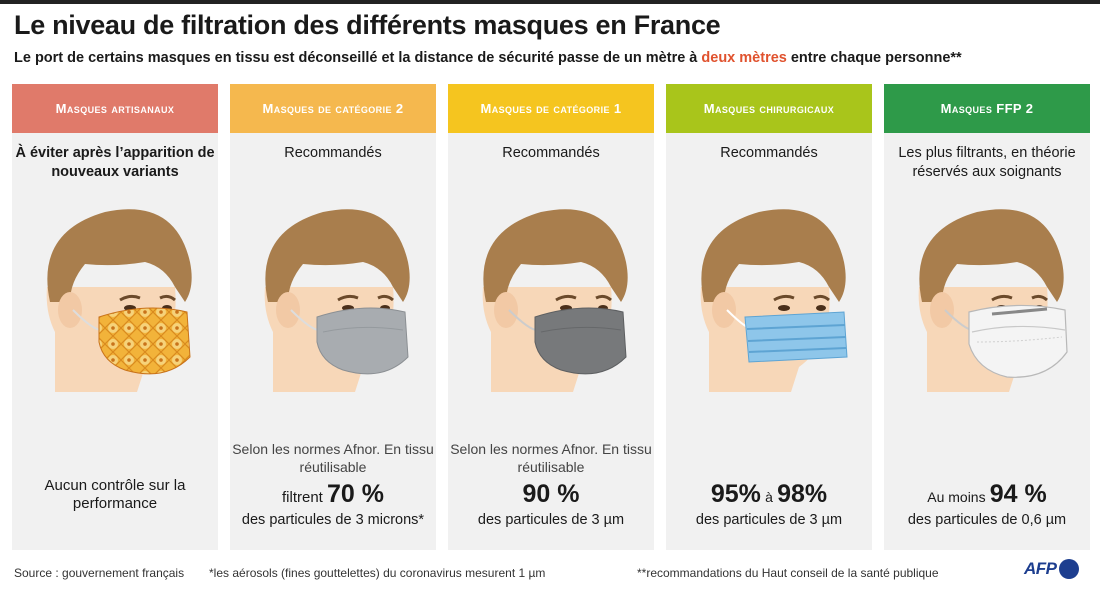 This screenshot has width=1100, height=591. Describe the element at coordinates (551, 108) in the screenshot. I see `column-header: Masques de catégorie 1` at that location.